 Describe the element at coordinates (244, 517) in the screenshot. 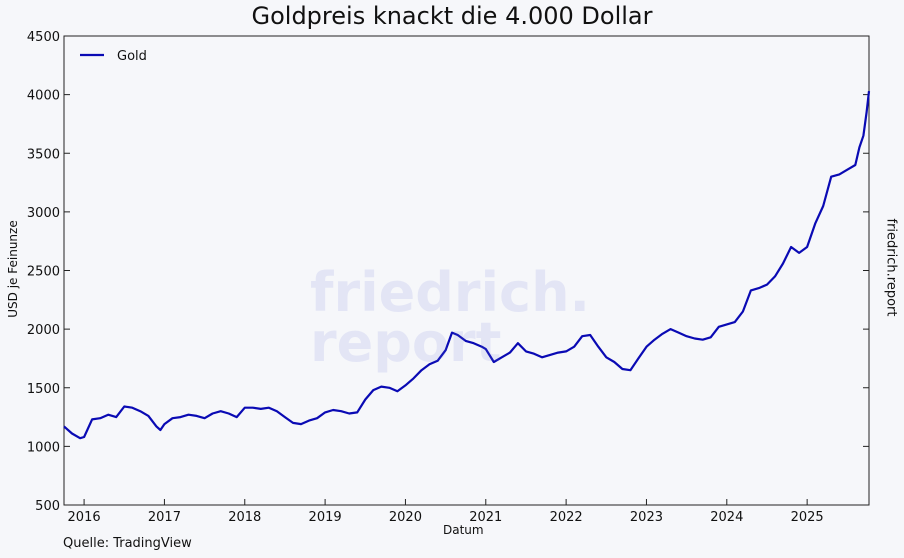

I see `x-tick-label: 2018` at that location.